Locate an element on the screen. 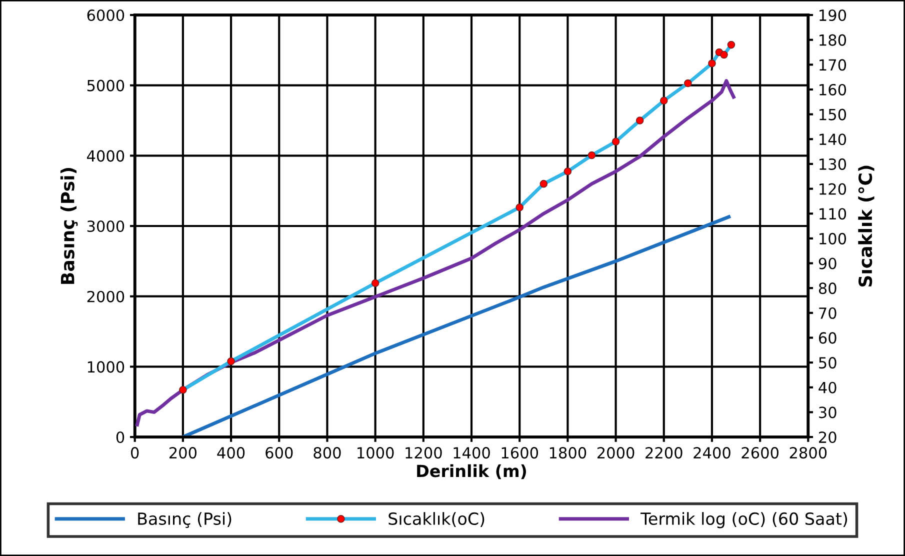  x-tick-label: 2200 is located at coordinates (664, 453).